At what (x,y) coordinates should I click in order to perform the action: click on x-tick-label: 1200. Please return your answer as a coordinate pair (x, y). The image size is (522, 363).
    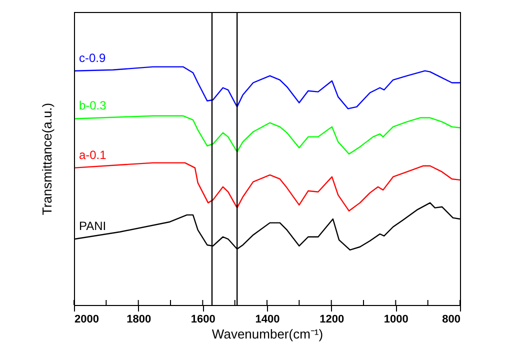
    Looking at the image, I should click on (332, 320).